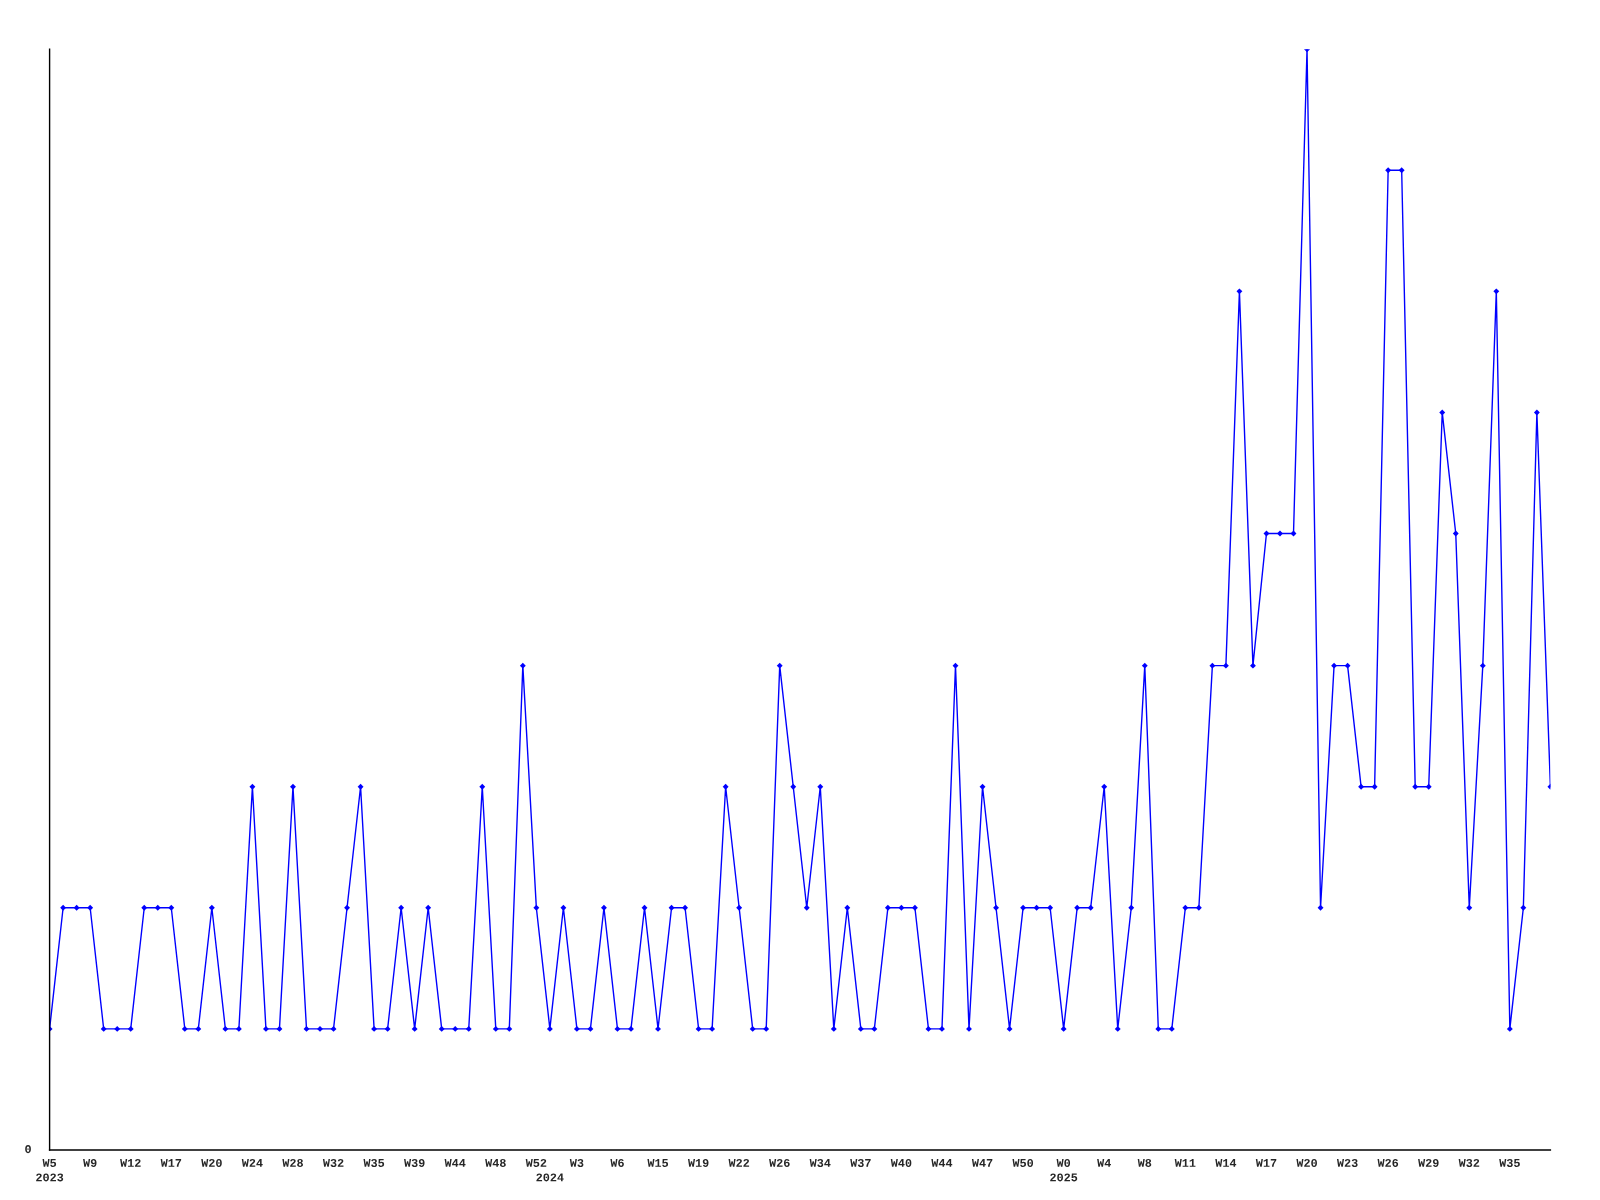 This screenshot has height=1200, width=1600. Describe the element at coordinates (982, 1163) in the screenshot. I see `x-tick-label: W47` at that location.